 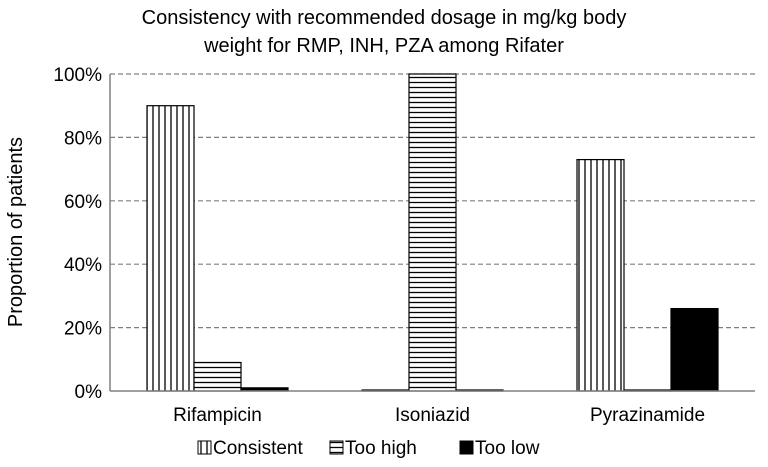 What do you see at coordinates (336, 447) in the screenshot?
I see `legend-swatch-too-high` at bounding box center [336, 447].